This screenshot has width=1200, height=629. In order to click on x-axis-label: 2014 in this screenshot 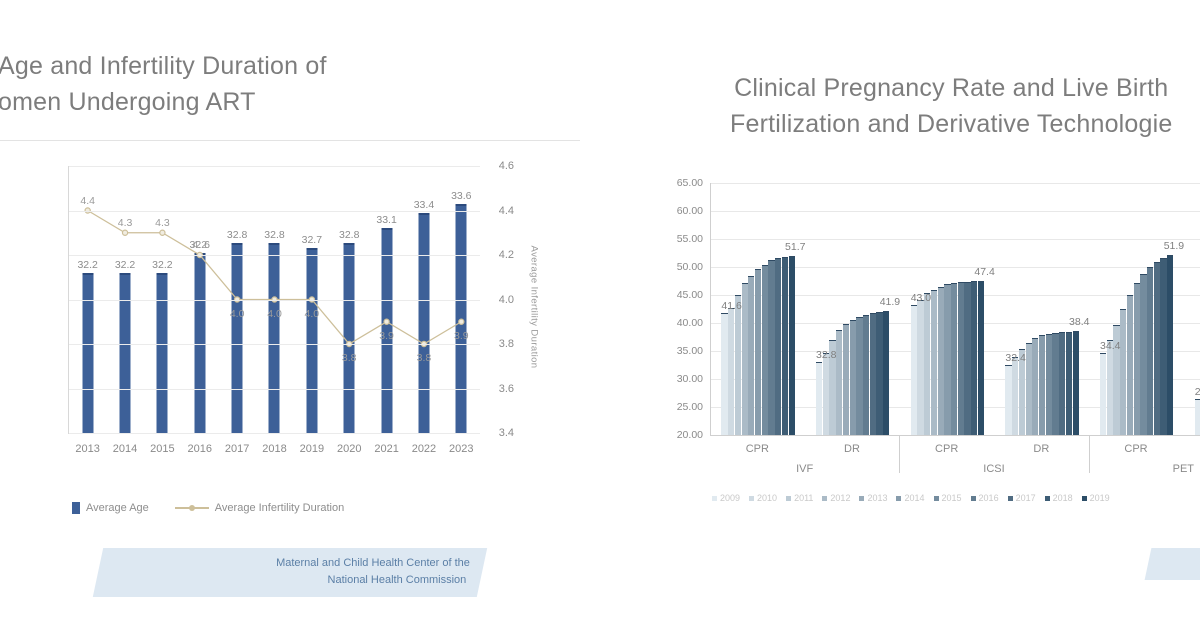, I will do `click(125, 449)`.